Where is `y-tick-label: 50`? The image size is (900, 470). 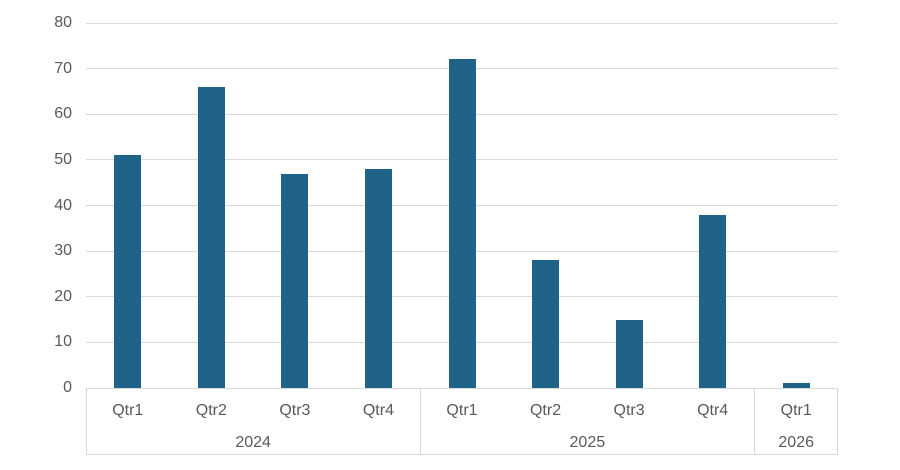
y-tick-label: 50 is located at coordinates (63, 159).